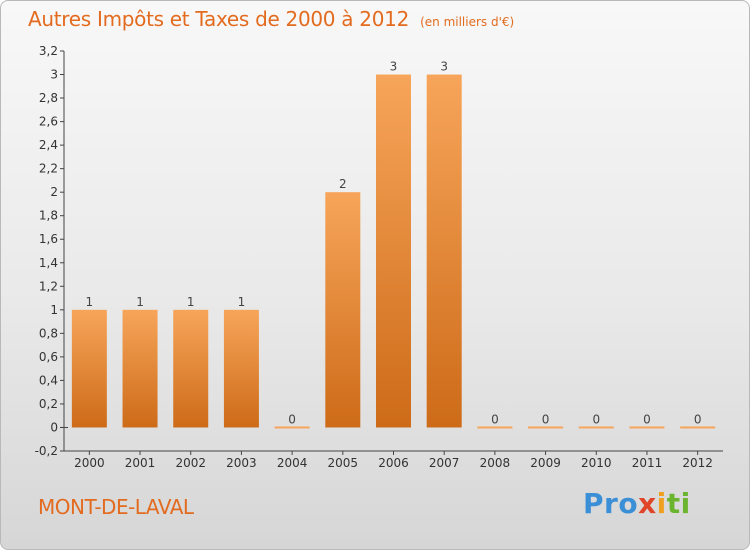 This screenshot has height=550, width=750. Describe the element at coordinates (48, 122) in the screenshot. I see `y-tick-label: 2,6` at that location.